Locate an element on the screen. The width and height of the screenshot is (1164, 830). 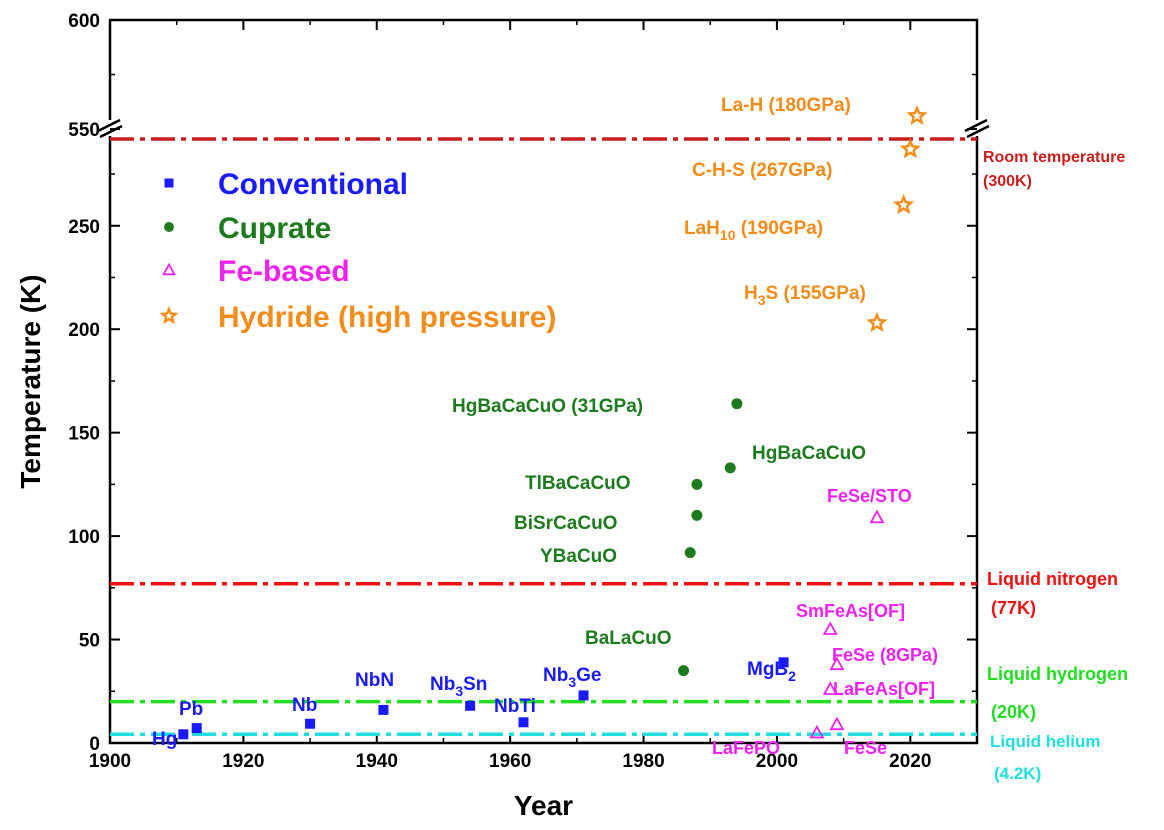
reference-label-liquid-helium: (4.2K) is located at coordinates (1017, 773).